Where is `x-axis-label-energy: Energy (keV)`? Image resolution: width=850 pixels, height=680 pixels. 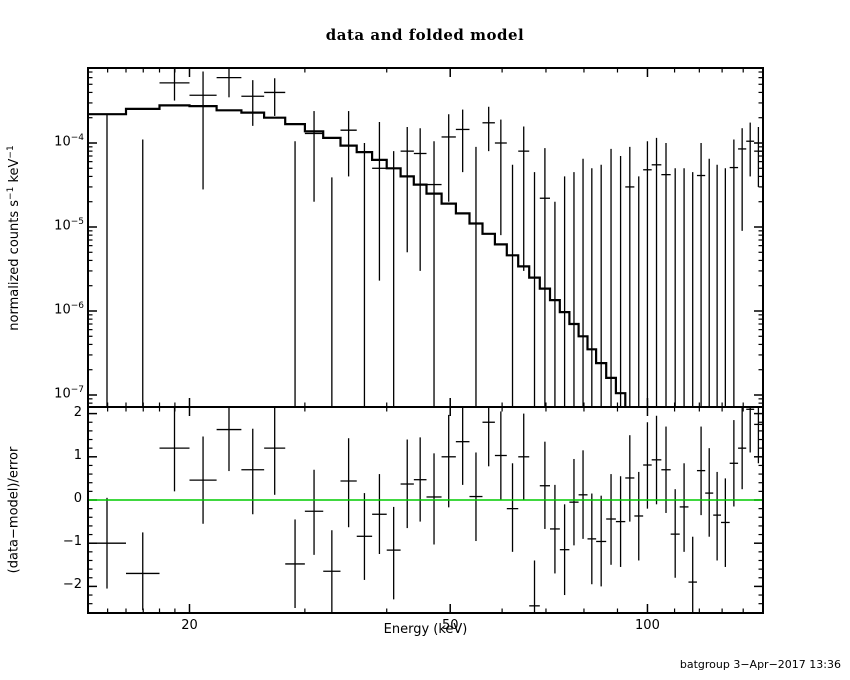
x-axis-label-energy: Energy (keV) is located at coordinates (425, 629).